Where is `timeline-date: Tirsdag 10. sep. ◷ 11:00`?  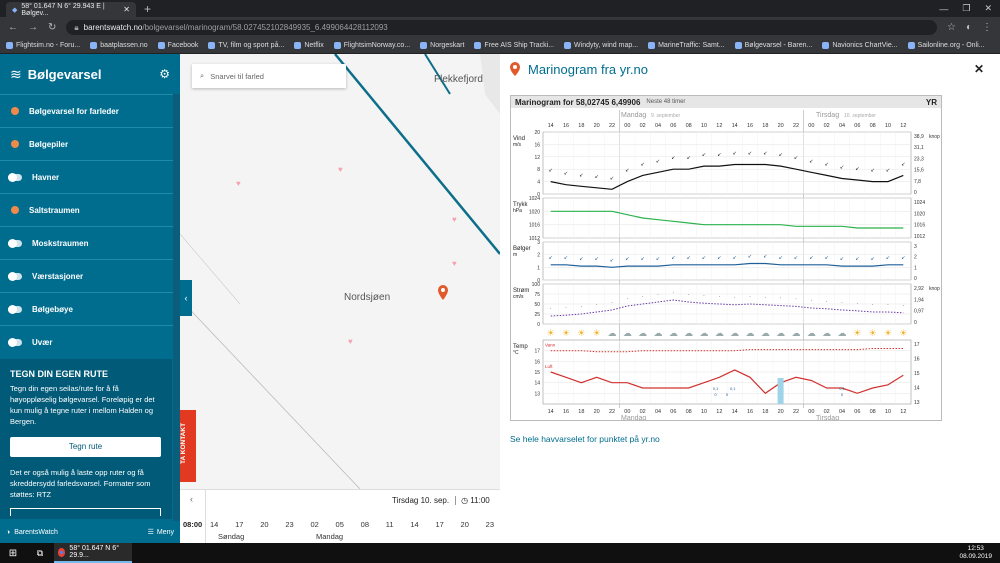
timeline-date: Tirsdag 10. sep. ◷ 11:00 is located at coordinates (441, 500).